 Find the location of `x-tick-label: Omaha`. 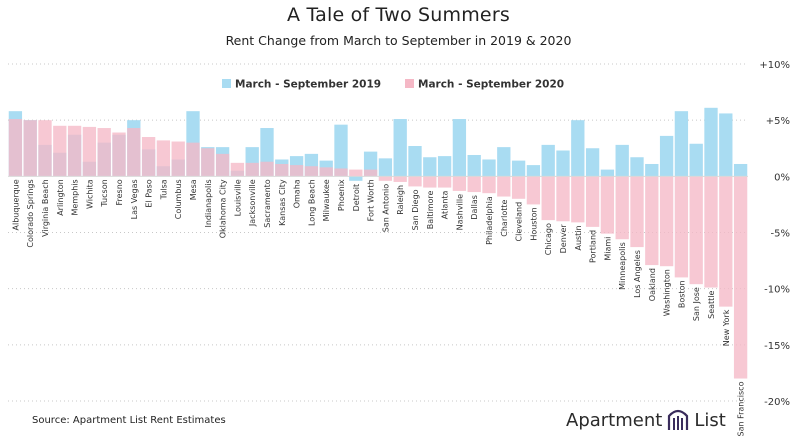

x-tick-label: Omaha is located at coordinates (297, 193).